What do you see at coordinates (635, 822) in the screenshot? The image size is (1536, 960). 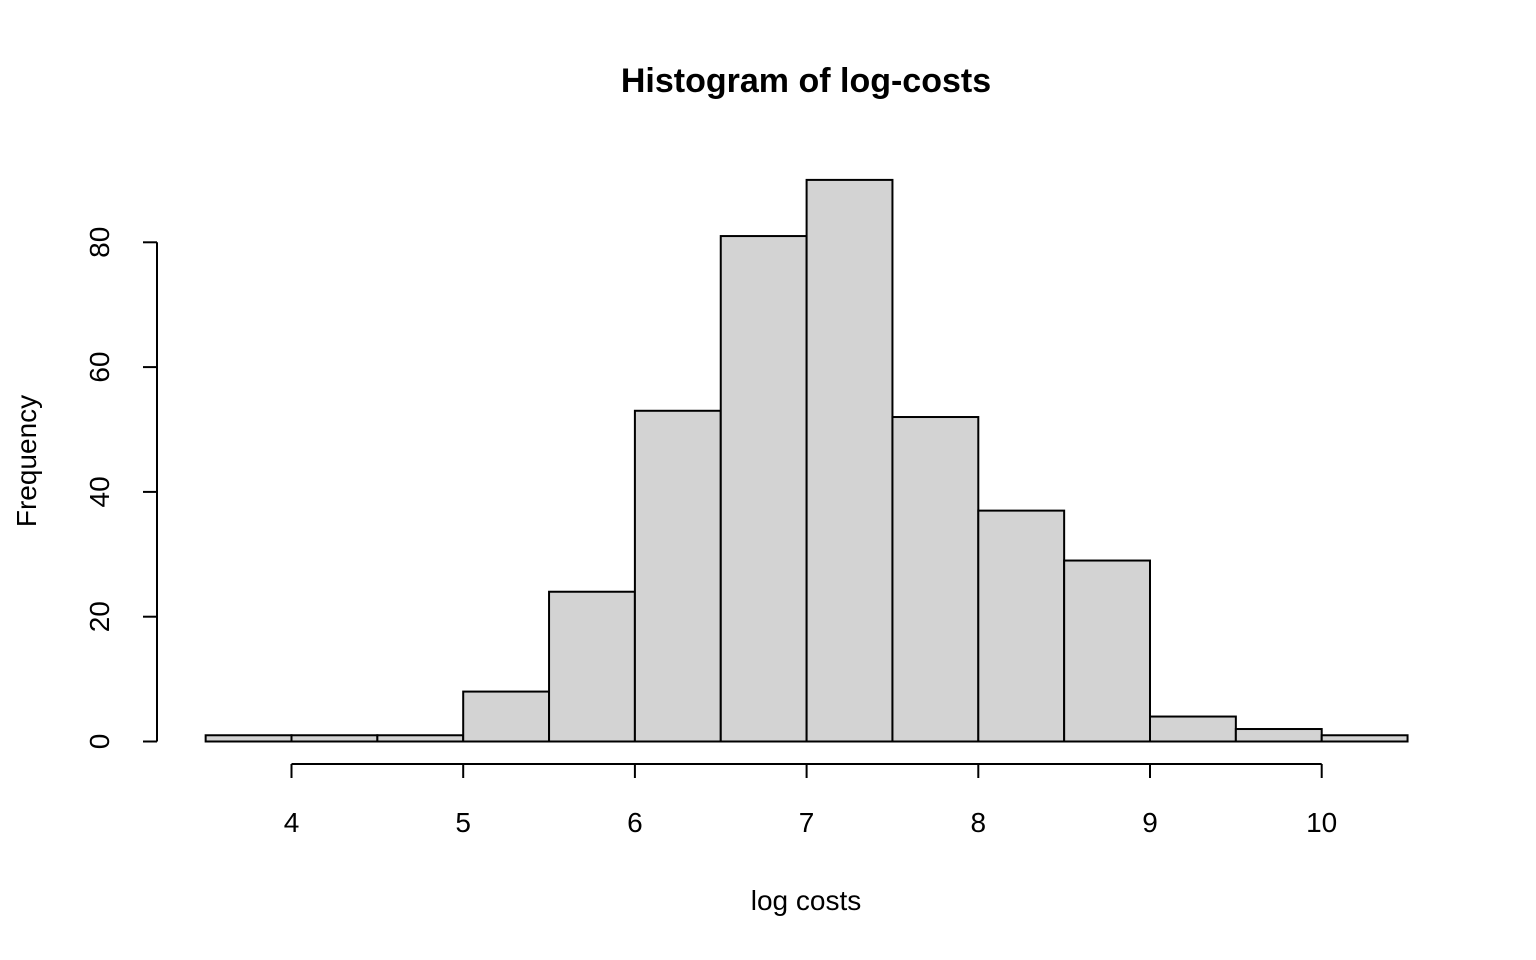 I see `x-tick-label: 6` at bounding box center [635, 822].